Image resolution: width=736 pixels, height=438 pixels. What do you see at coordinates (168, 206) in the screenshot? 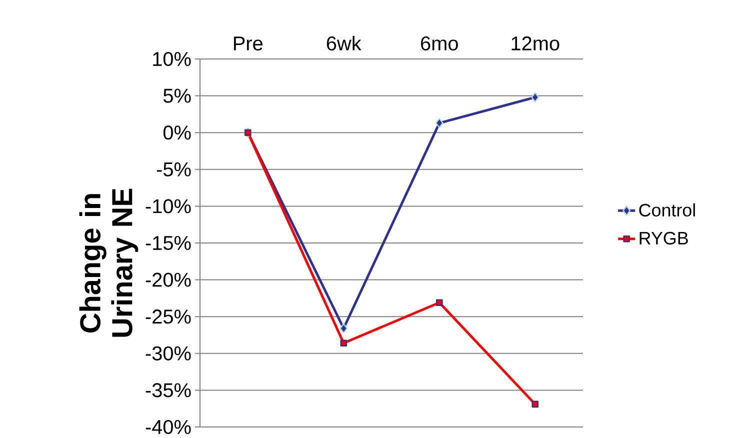
I see `y-tick-label: -10%` at bounding box center [168, 206].